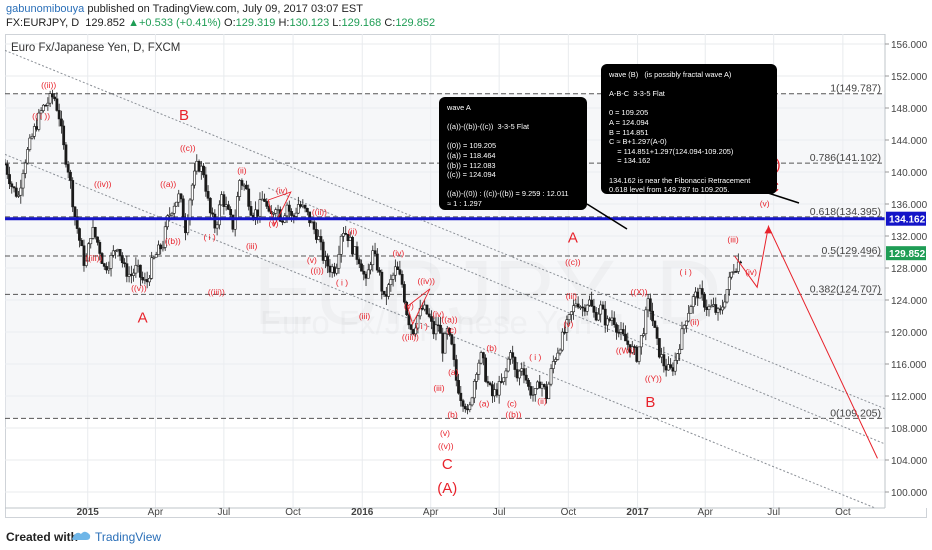 The image size is (932, 550). I want to click on wave-label: ((iii)), so click(93, 258).